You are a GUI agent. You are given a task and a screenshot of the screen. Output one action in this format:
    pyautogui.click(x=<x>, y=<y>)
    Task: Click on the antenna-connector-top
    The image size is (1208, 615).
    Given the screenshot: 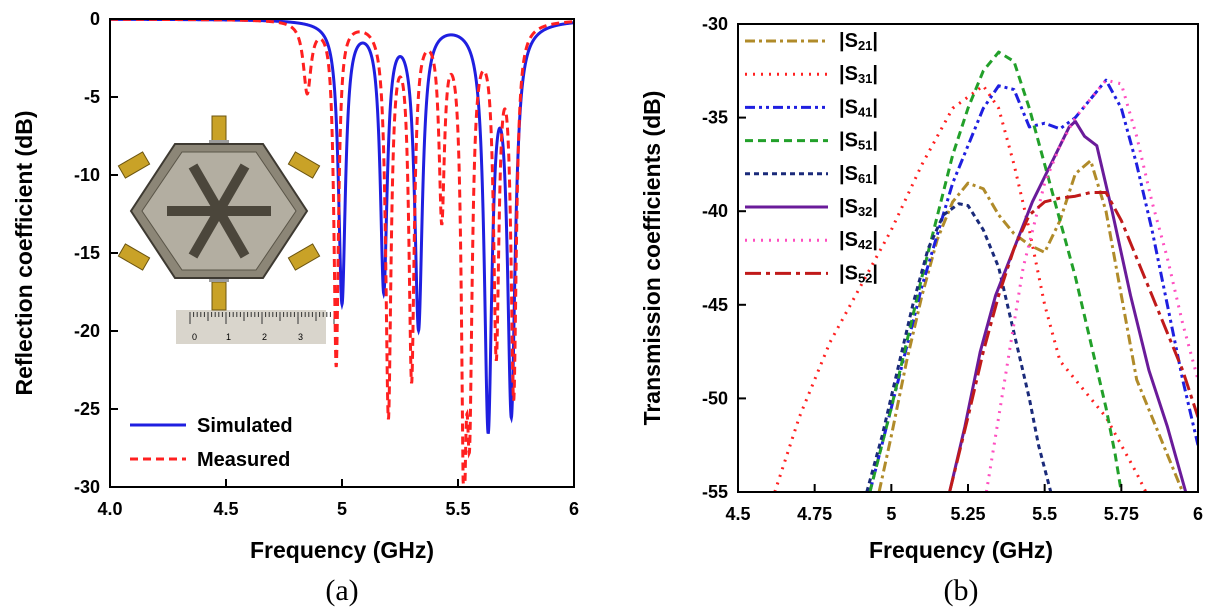 What is the action you would take?
    pyautogui.click(x=219, y=130)
    